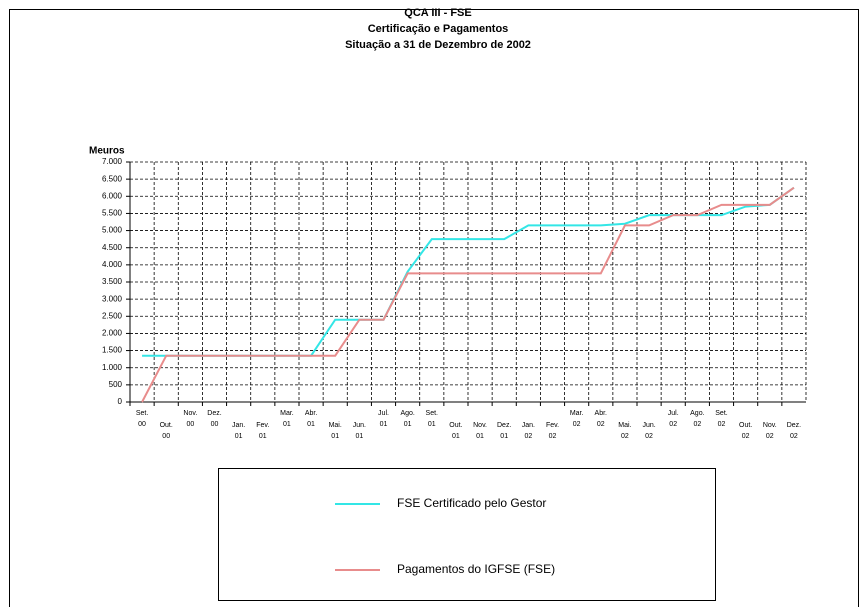 The height and width of the screenshot is (607, 868). I want to click on chart-title: QCA III - FSE, so click(437, 13).